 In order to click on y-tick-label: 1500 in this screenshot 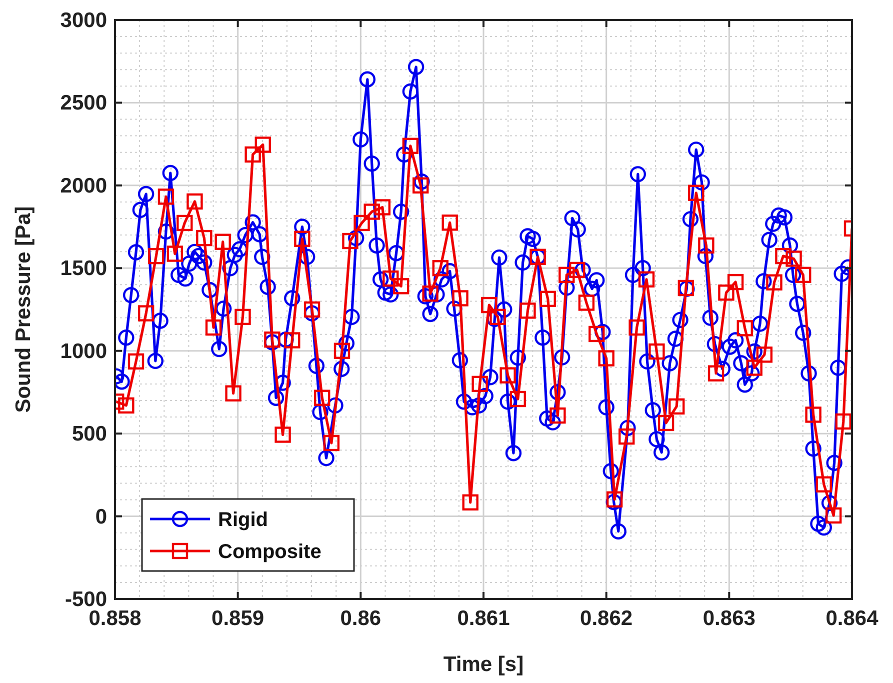, I will do `click(83, 268)`.